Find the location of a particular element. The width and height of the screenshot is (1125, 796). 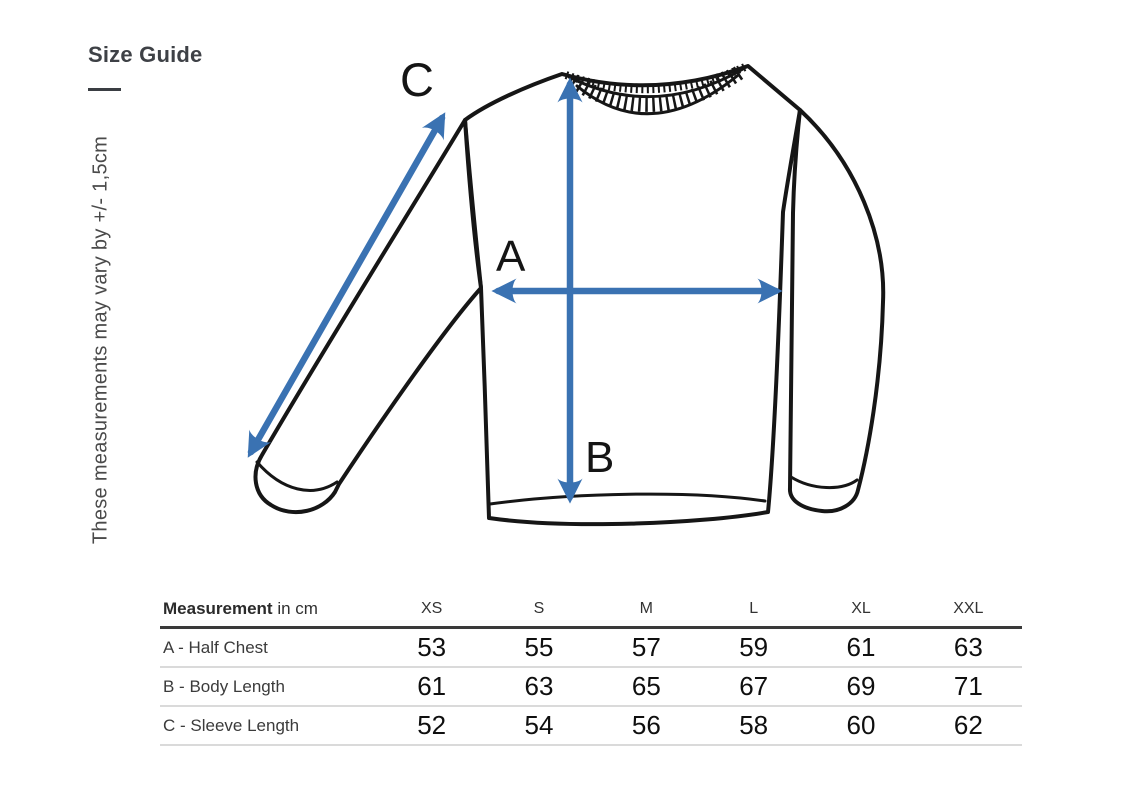

value-cell: 60 is located at coordinates (861, 725).